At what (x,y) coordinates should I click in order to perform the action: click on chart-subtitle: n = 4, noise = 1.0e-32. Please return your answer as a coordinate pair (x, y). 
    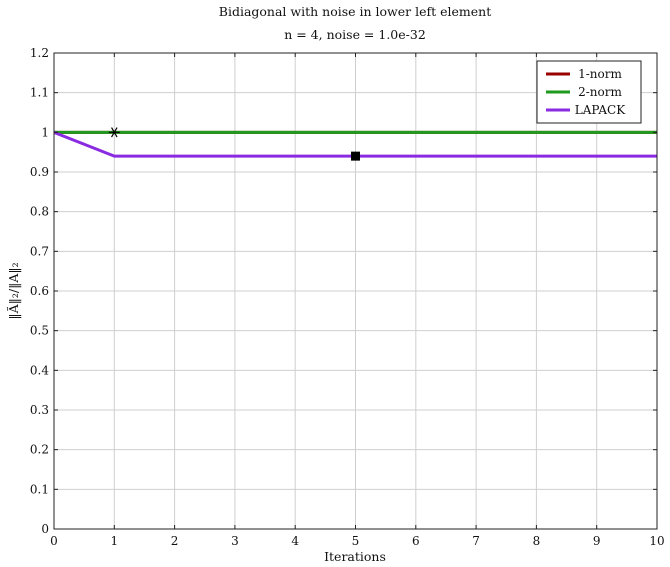
    Looking at the image, I should click on (355, 34).